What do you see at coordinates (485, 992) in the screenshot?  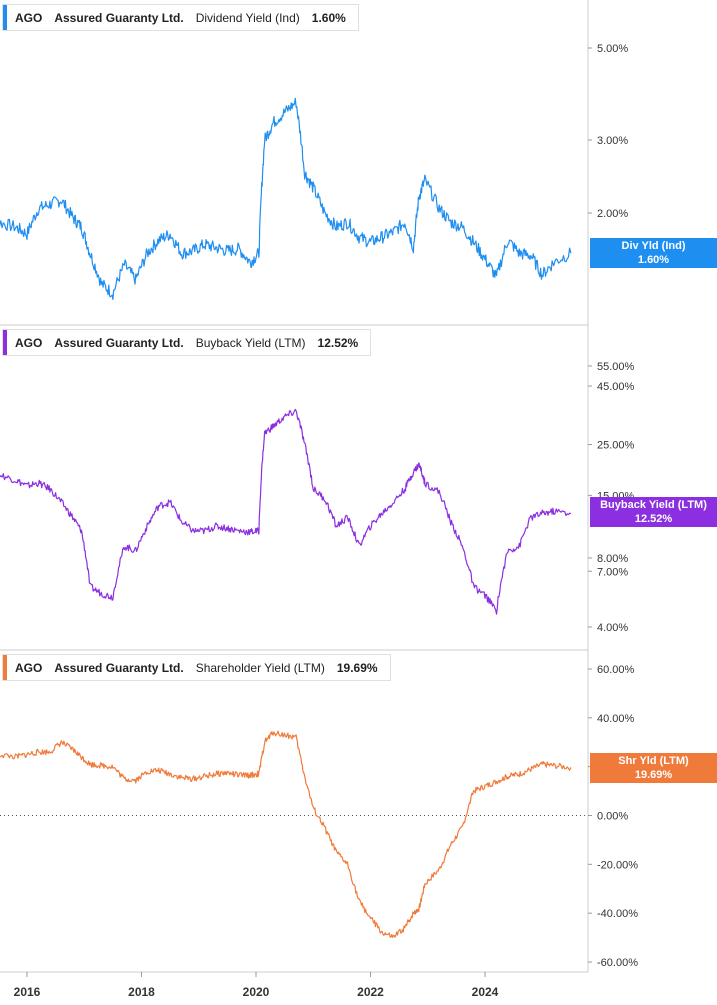 I see `x-tick-label: 2024` at bounding box center [485, 992].